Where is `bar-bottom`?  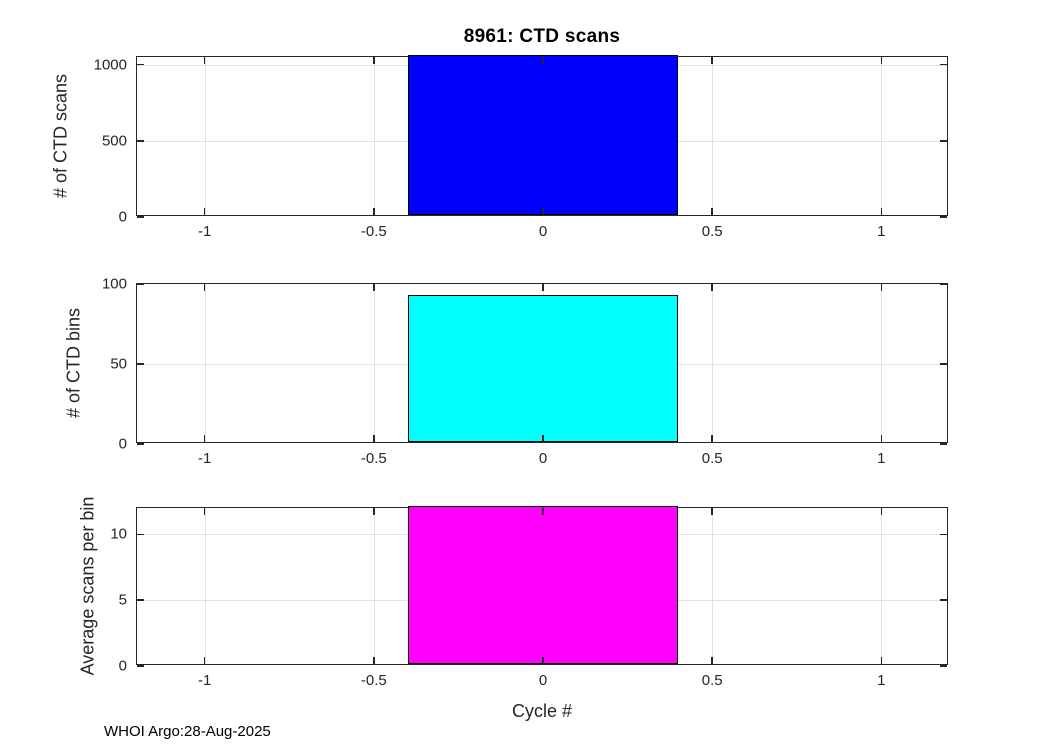
bar-bottom is located at coordinates (543, 585).